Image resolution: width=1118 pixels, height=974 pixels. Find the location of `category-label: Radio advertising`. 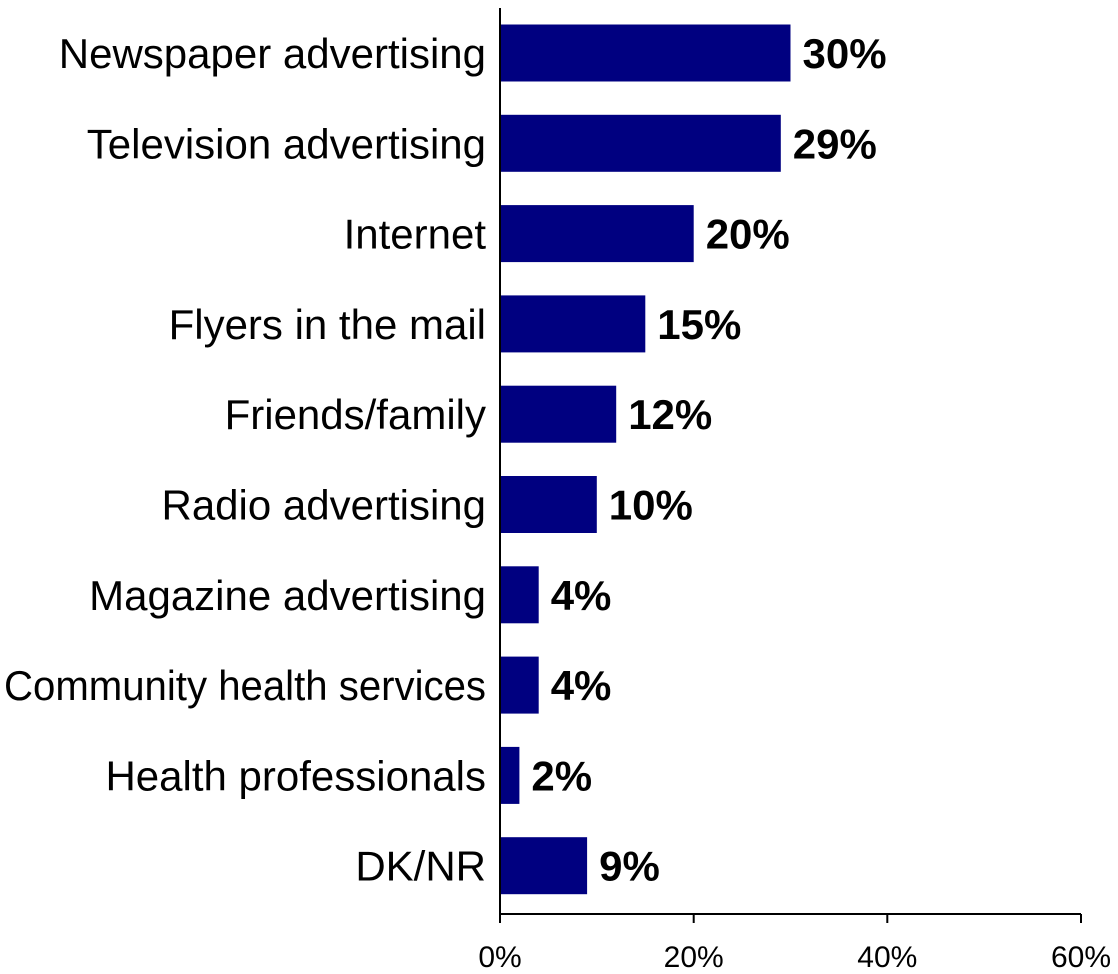

category-label: Radio advertising is located at coordinates (323, 505).